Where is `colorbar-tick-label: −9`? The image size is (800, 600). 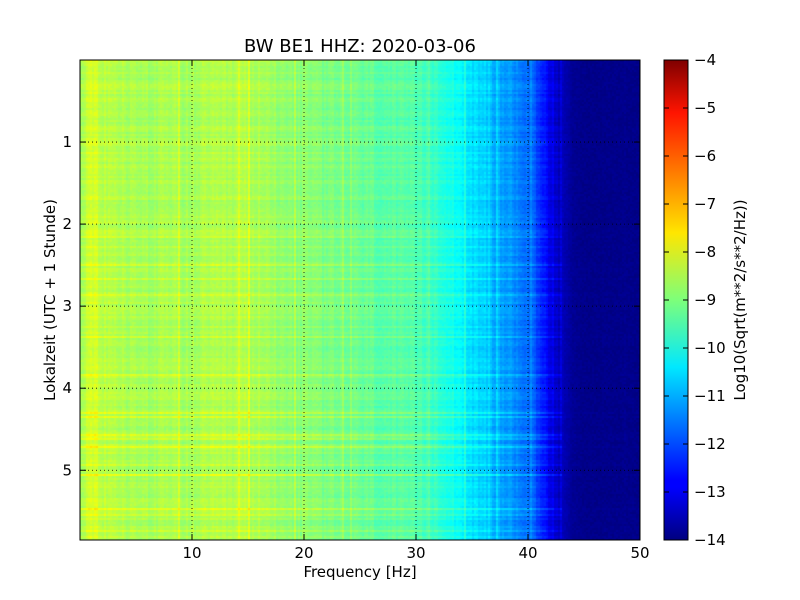
colorbar-tick-label: −9 is located at coordinates (705, 300).